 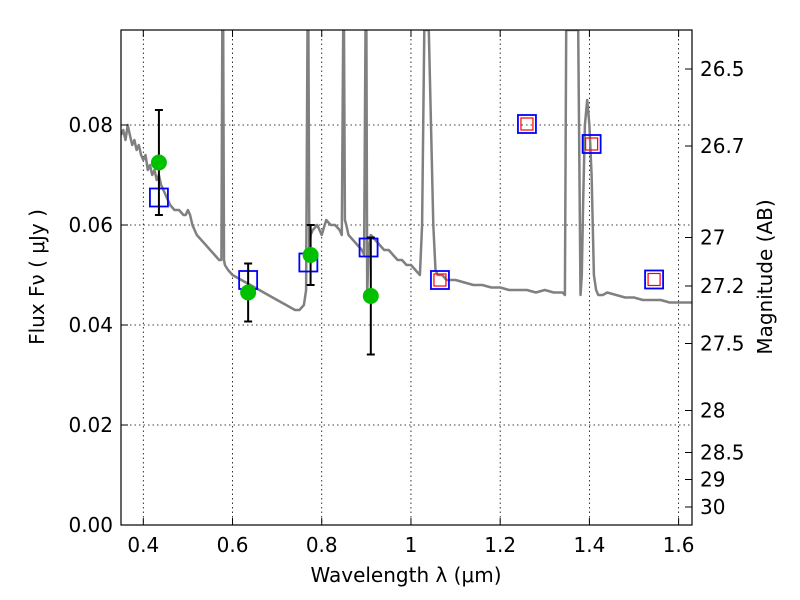 I want to click on y-tick-label: 0.00, so click(x=90, y=525).